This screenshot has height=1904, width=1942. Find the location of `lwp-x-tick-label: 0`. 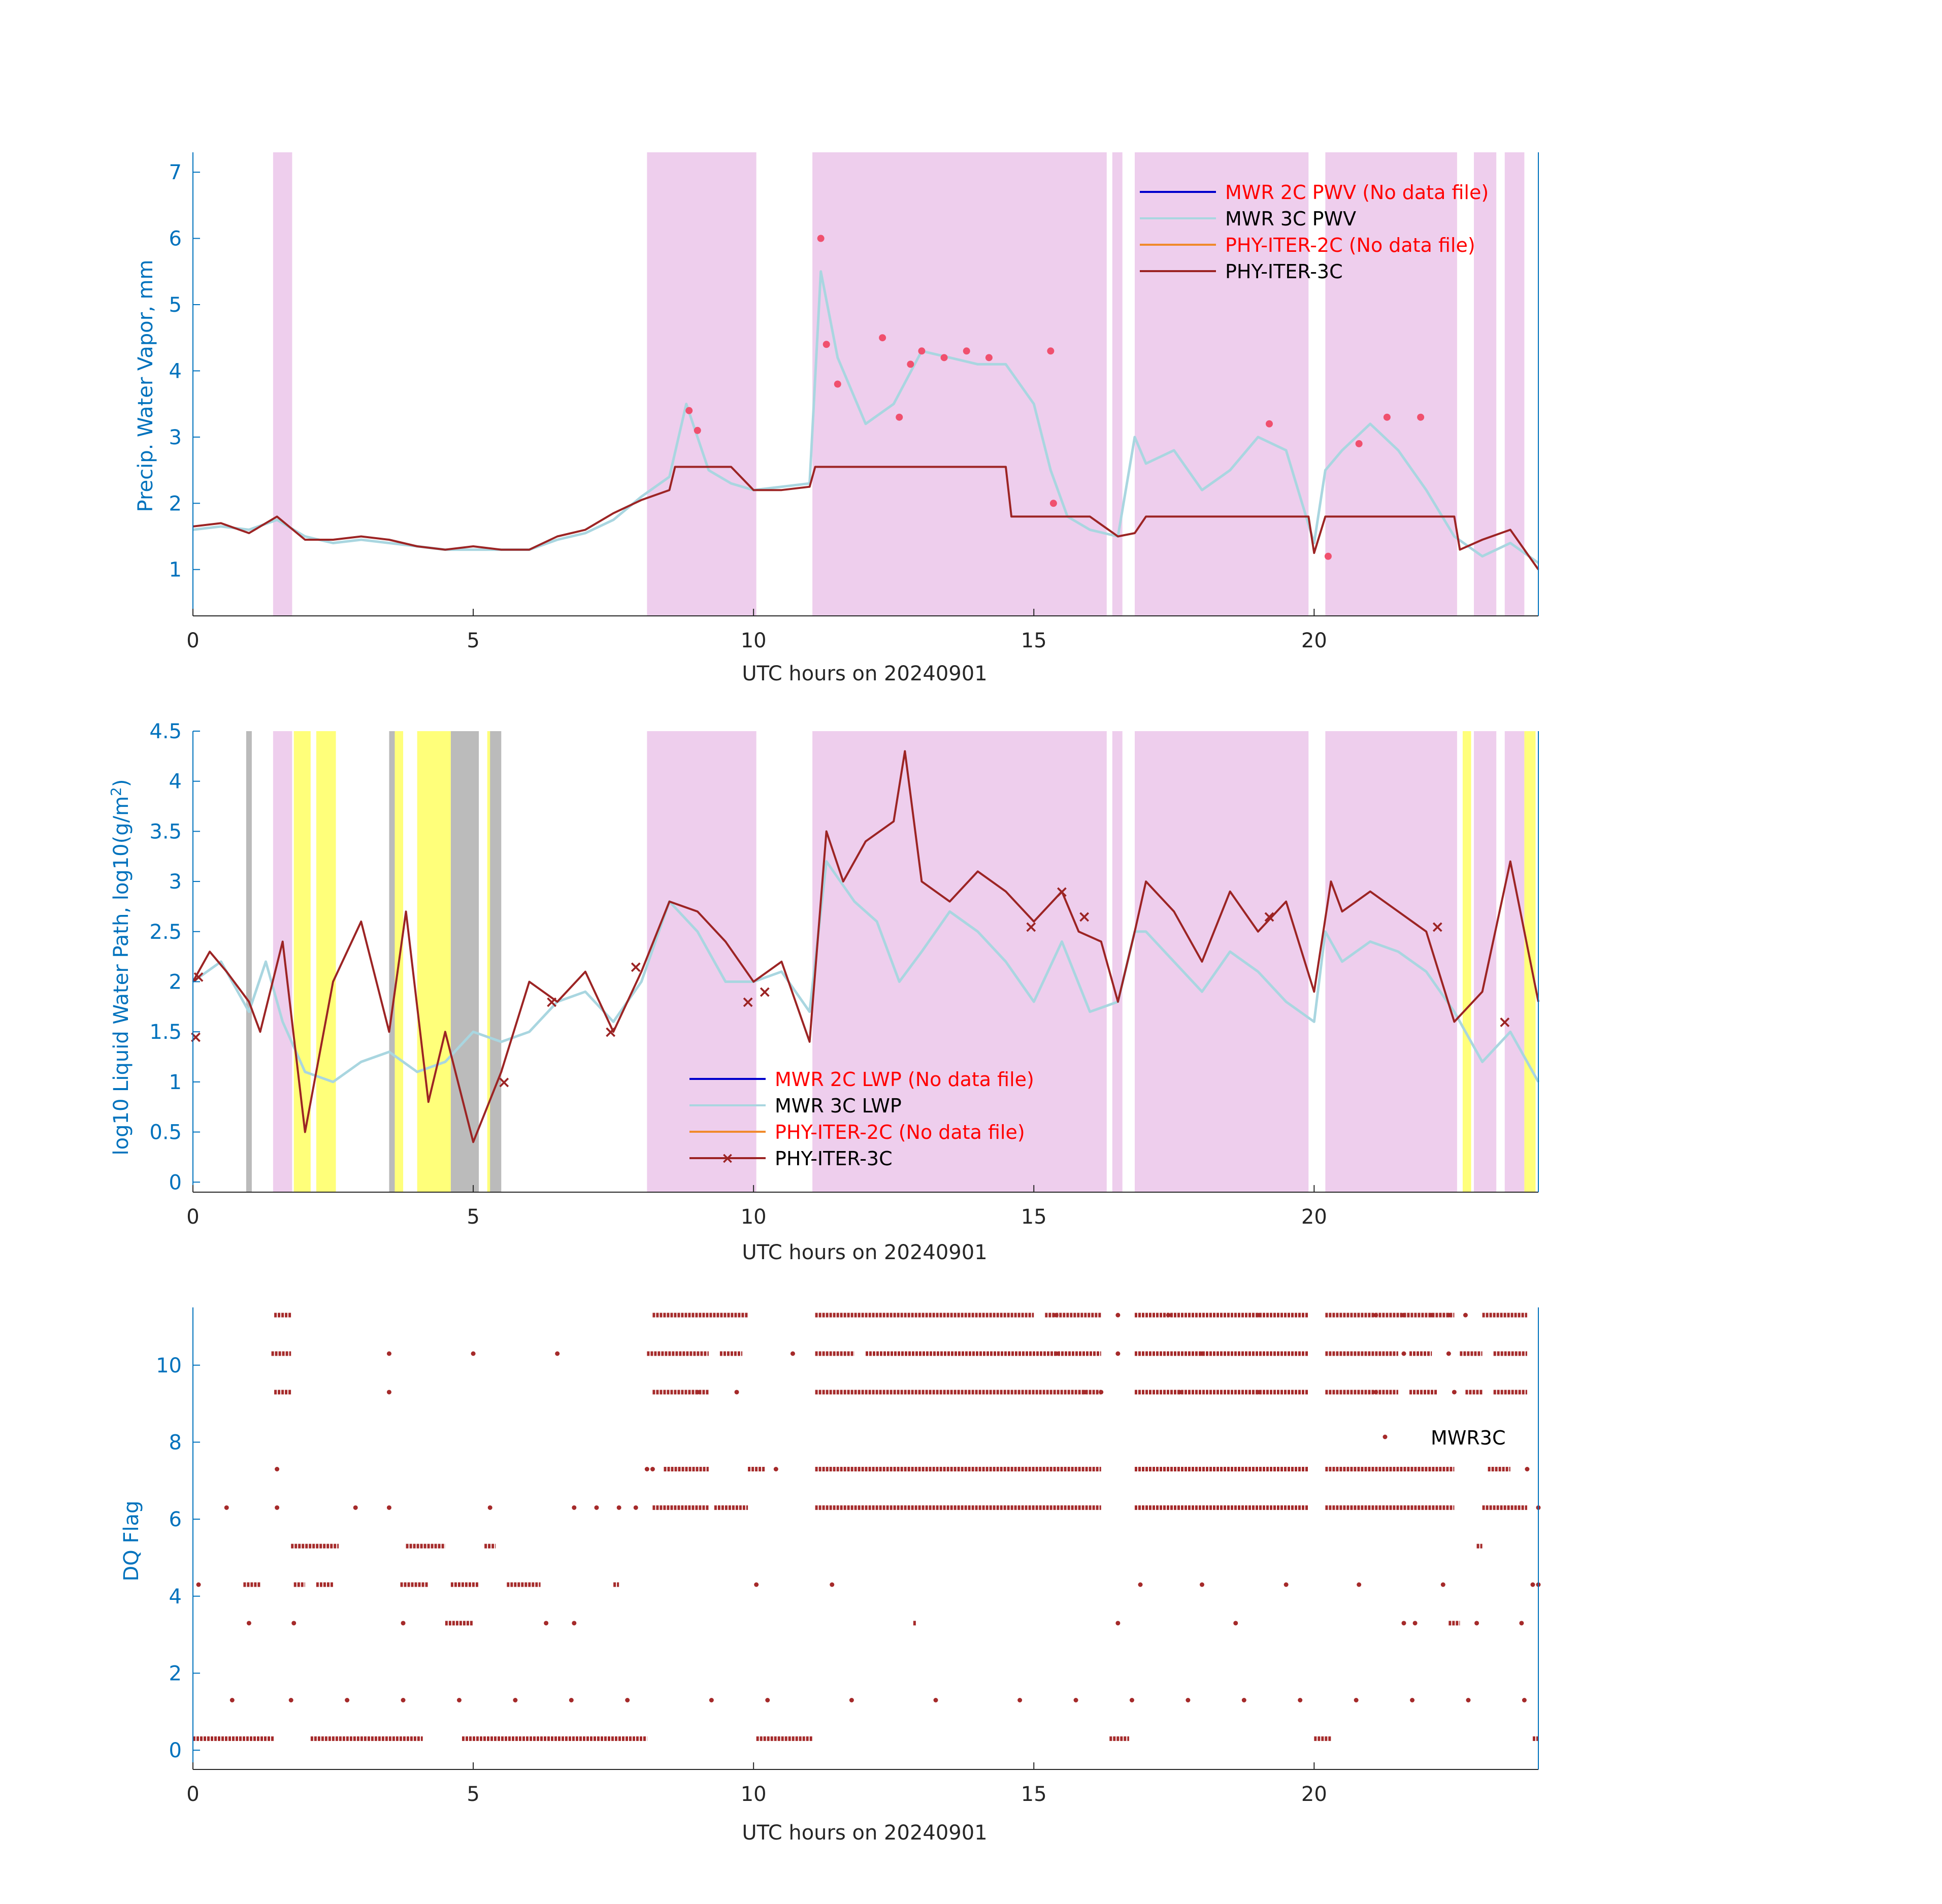

lwp-x-tick-label: 0 is located at coordinates (192, 1217).